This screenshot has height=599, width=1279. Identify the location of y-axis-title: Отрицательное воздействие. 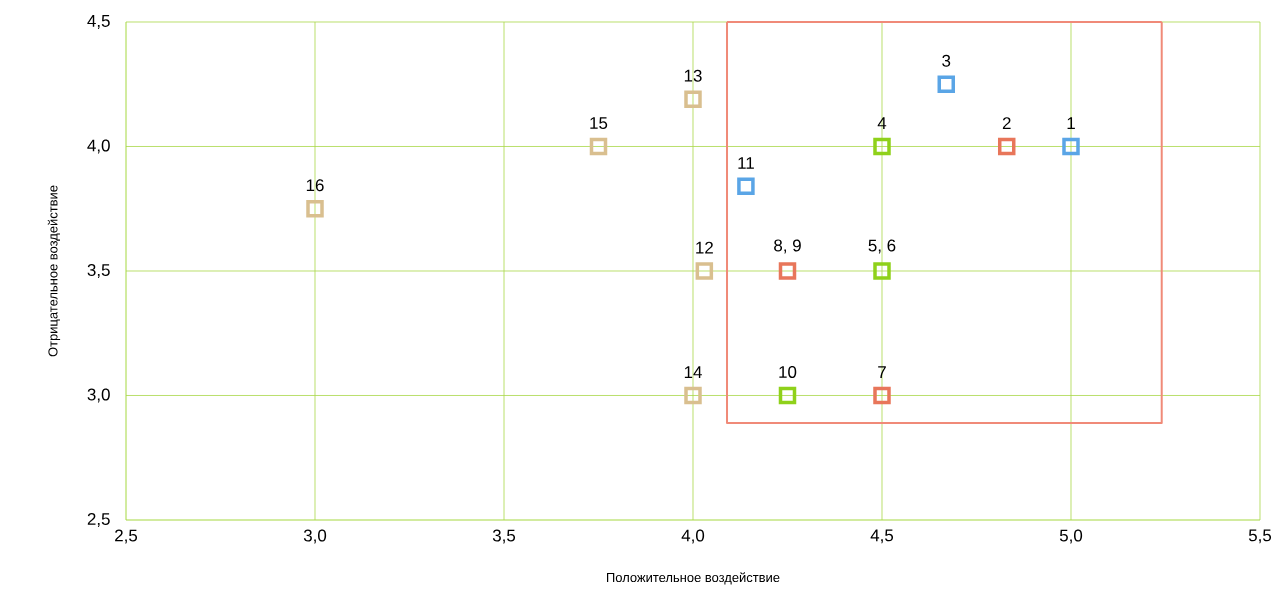
(54, 271).